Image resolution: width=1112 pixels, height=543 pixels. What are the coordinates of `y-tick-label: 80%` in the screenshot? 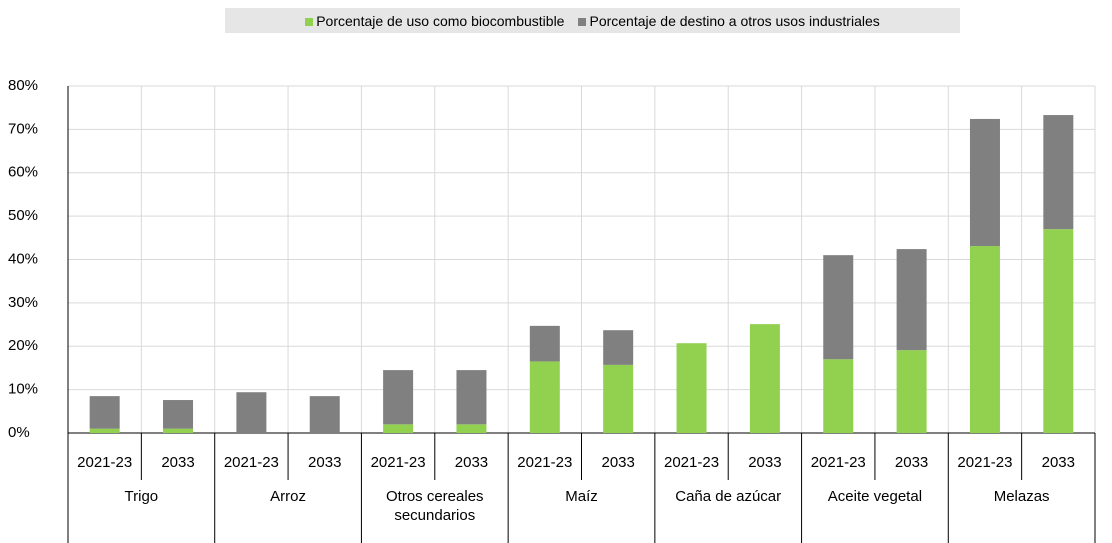 It's located at (23, 85).